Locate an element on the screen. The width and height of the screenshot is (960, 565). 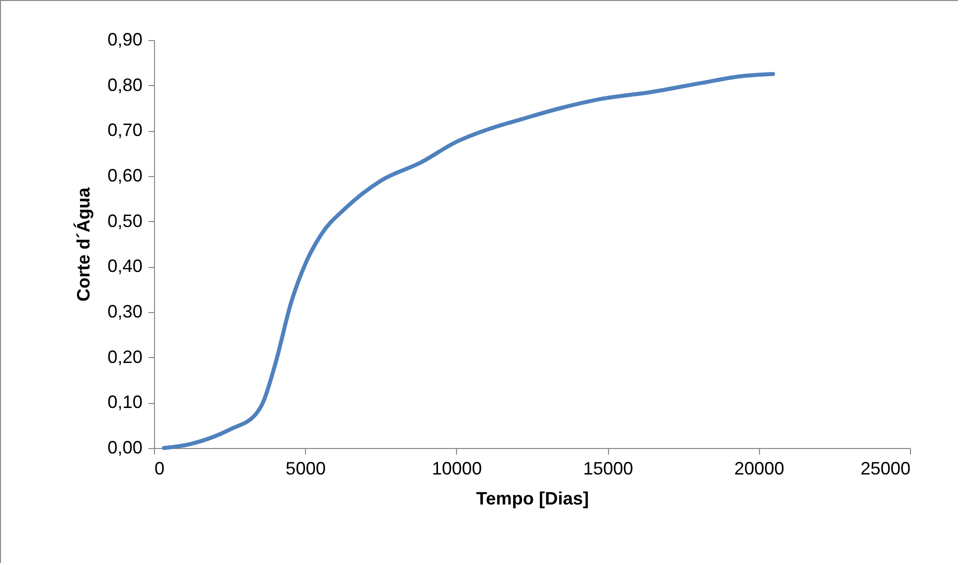
y-tick-label: 0,90 is located at coordinates (124, 40).